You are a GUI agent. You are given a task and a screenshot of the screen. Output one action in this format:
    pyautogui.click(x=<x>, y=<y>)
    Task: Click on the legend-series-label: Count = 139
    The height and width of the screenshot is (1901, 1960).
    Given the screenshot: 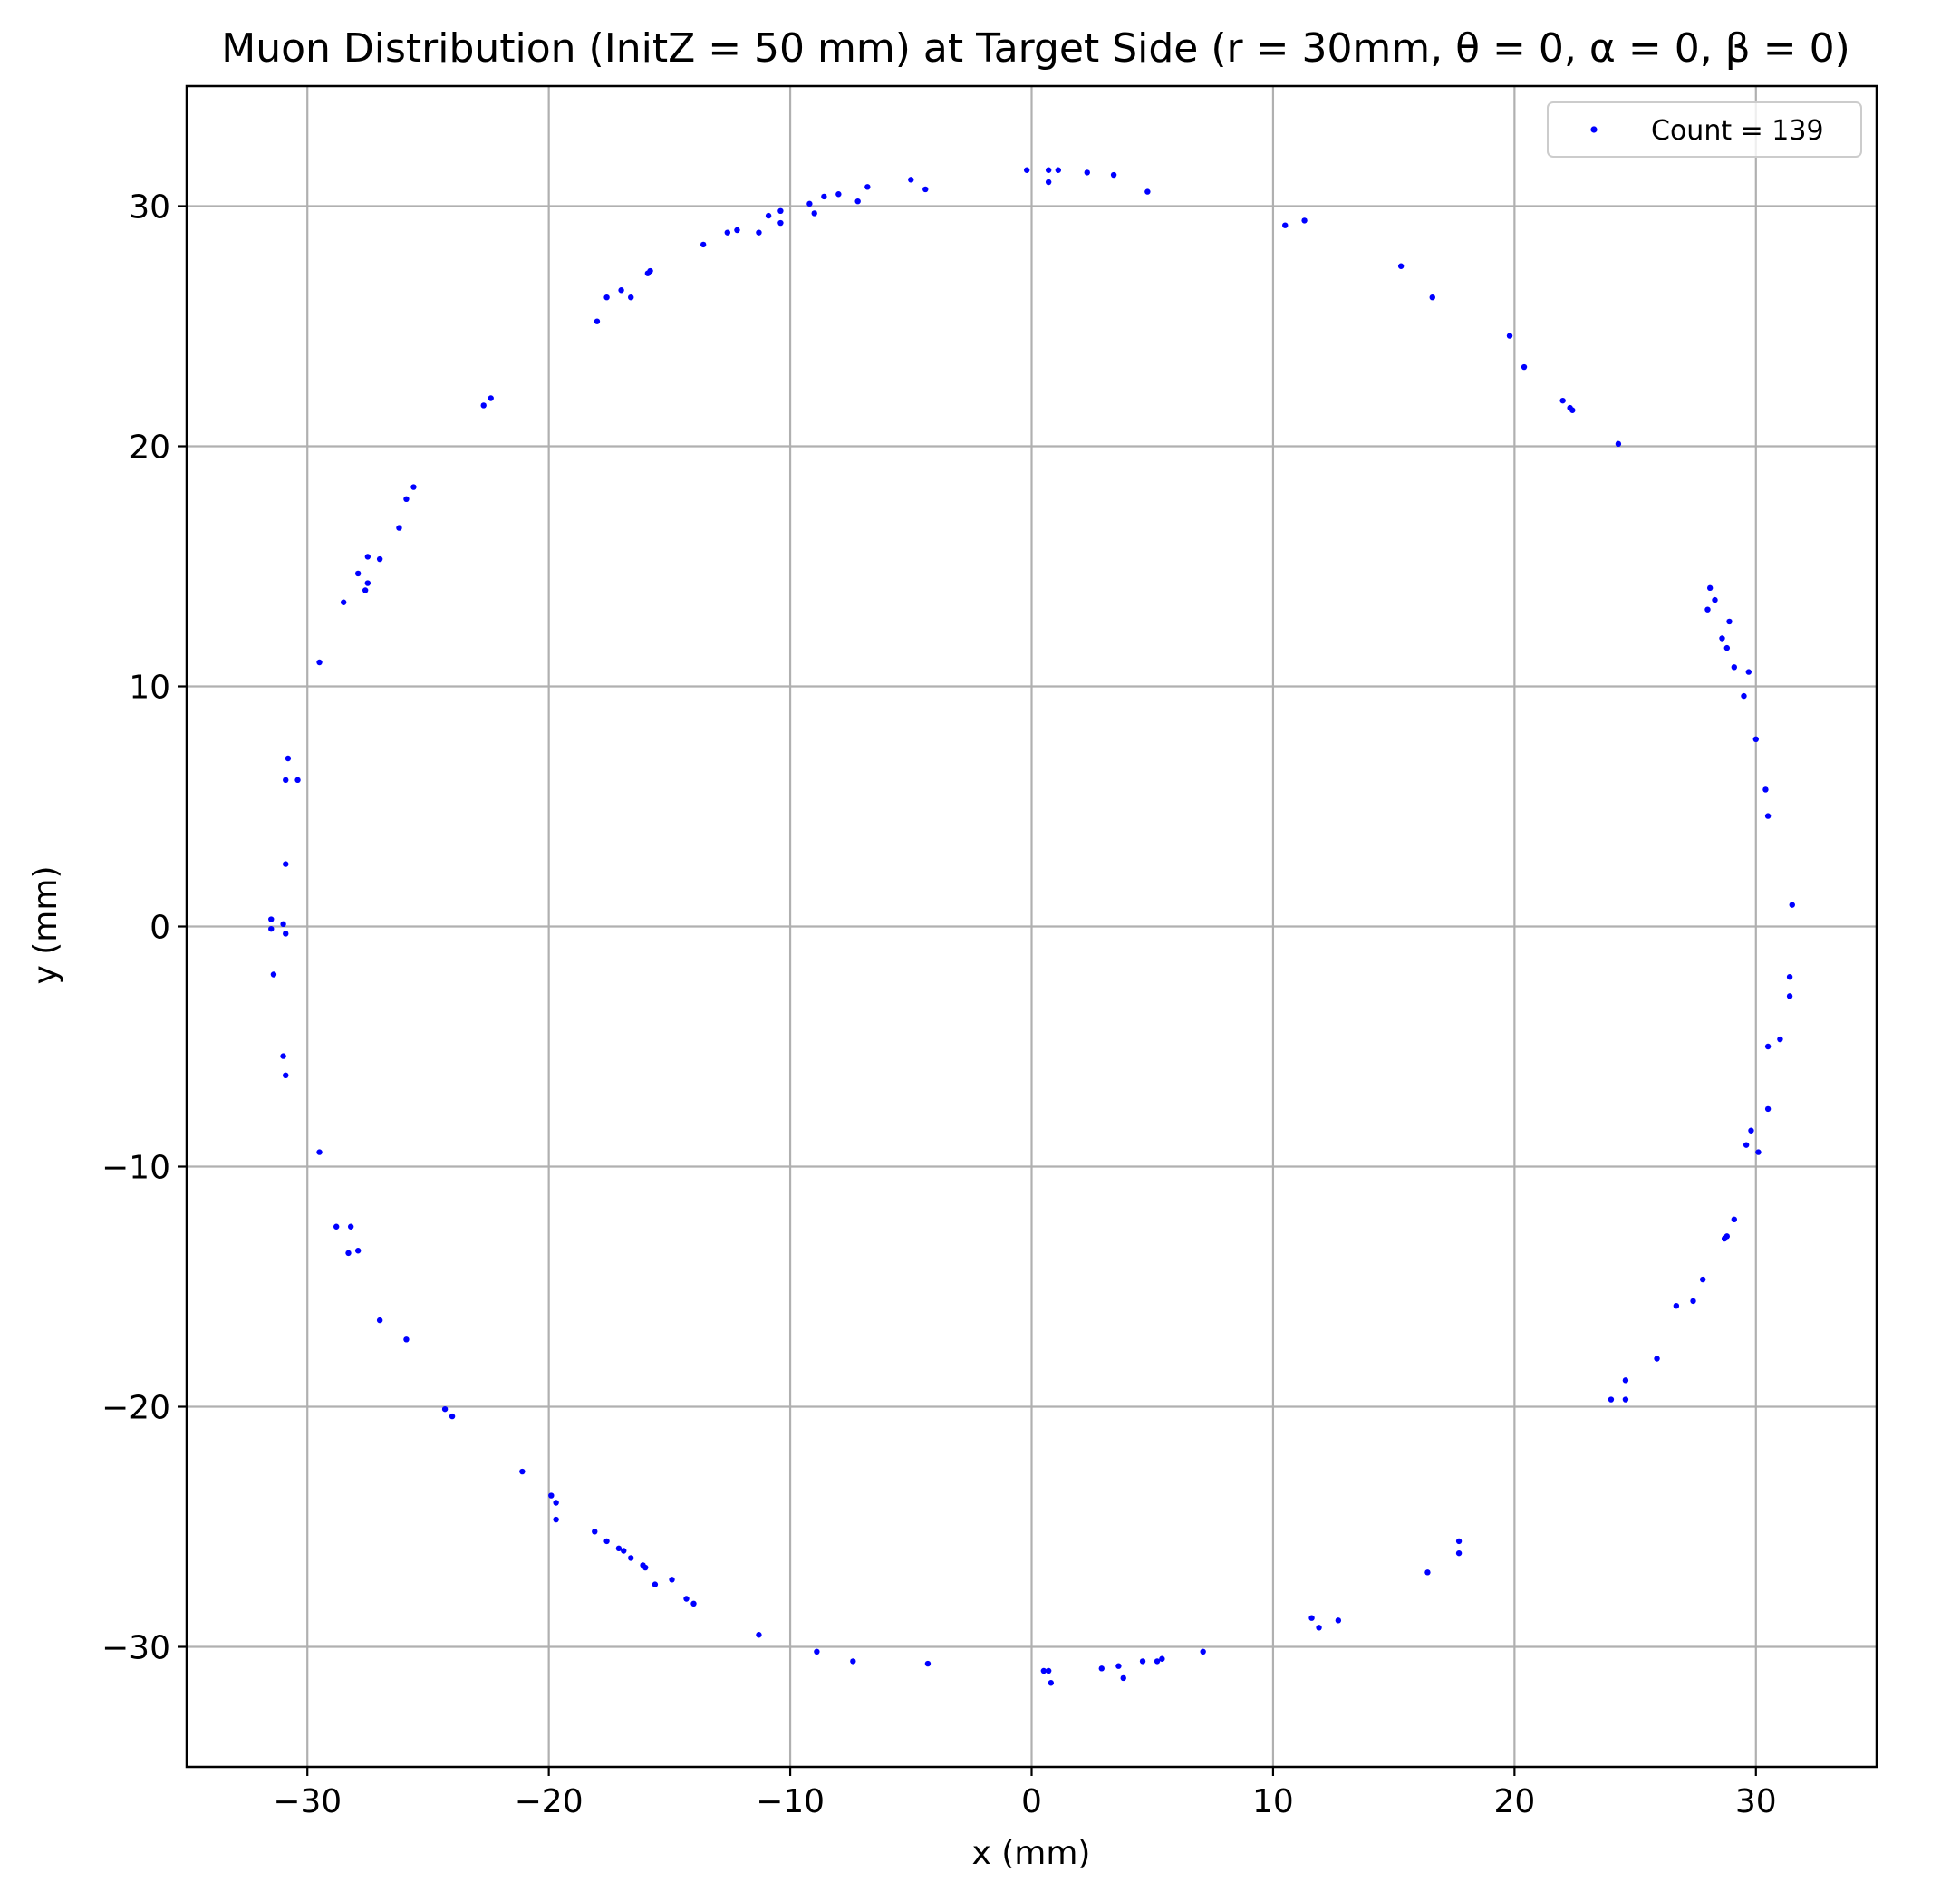 What is the action you would take?
    pyautogui.click(x=1738, y=131)
    